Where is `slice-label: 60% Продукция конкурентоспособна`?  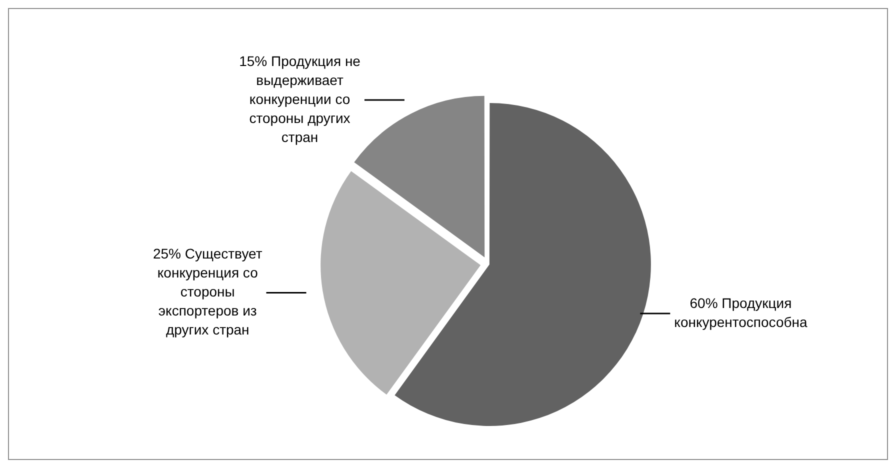 slice-label: 60% Продукция конкурентоспособна is located at coordinates (741, 312).